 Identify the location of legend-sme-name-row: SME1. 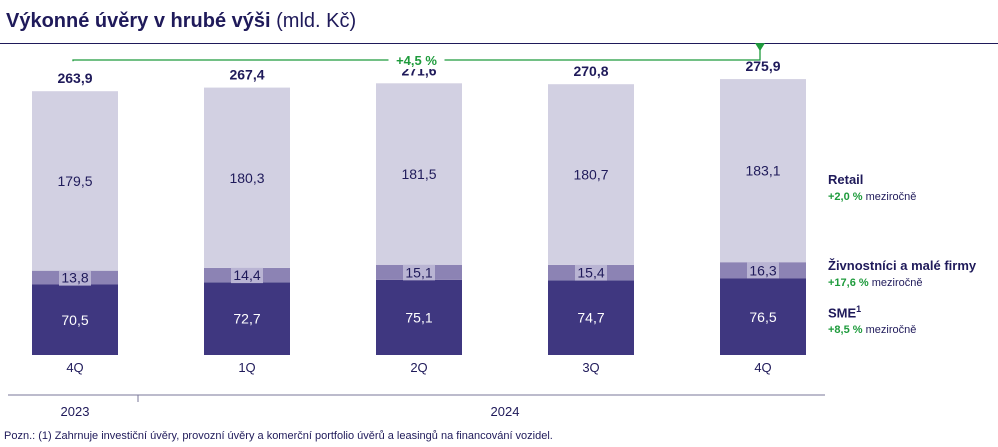
(872, 312).